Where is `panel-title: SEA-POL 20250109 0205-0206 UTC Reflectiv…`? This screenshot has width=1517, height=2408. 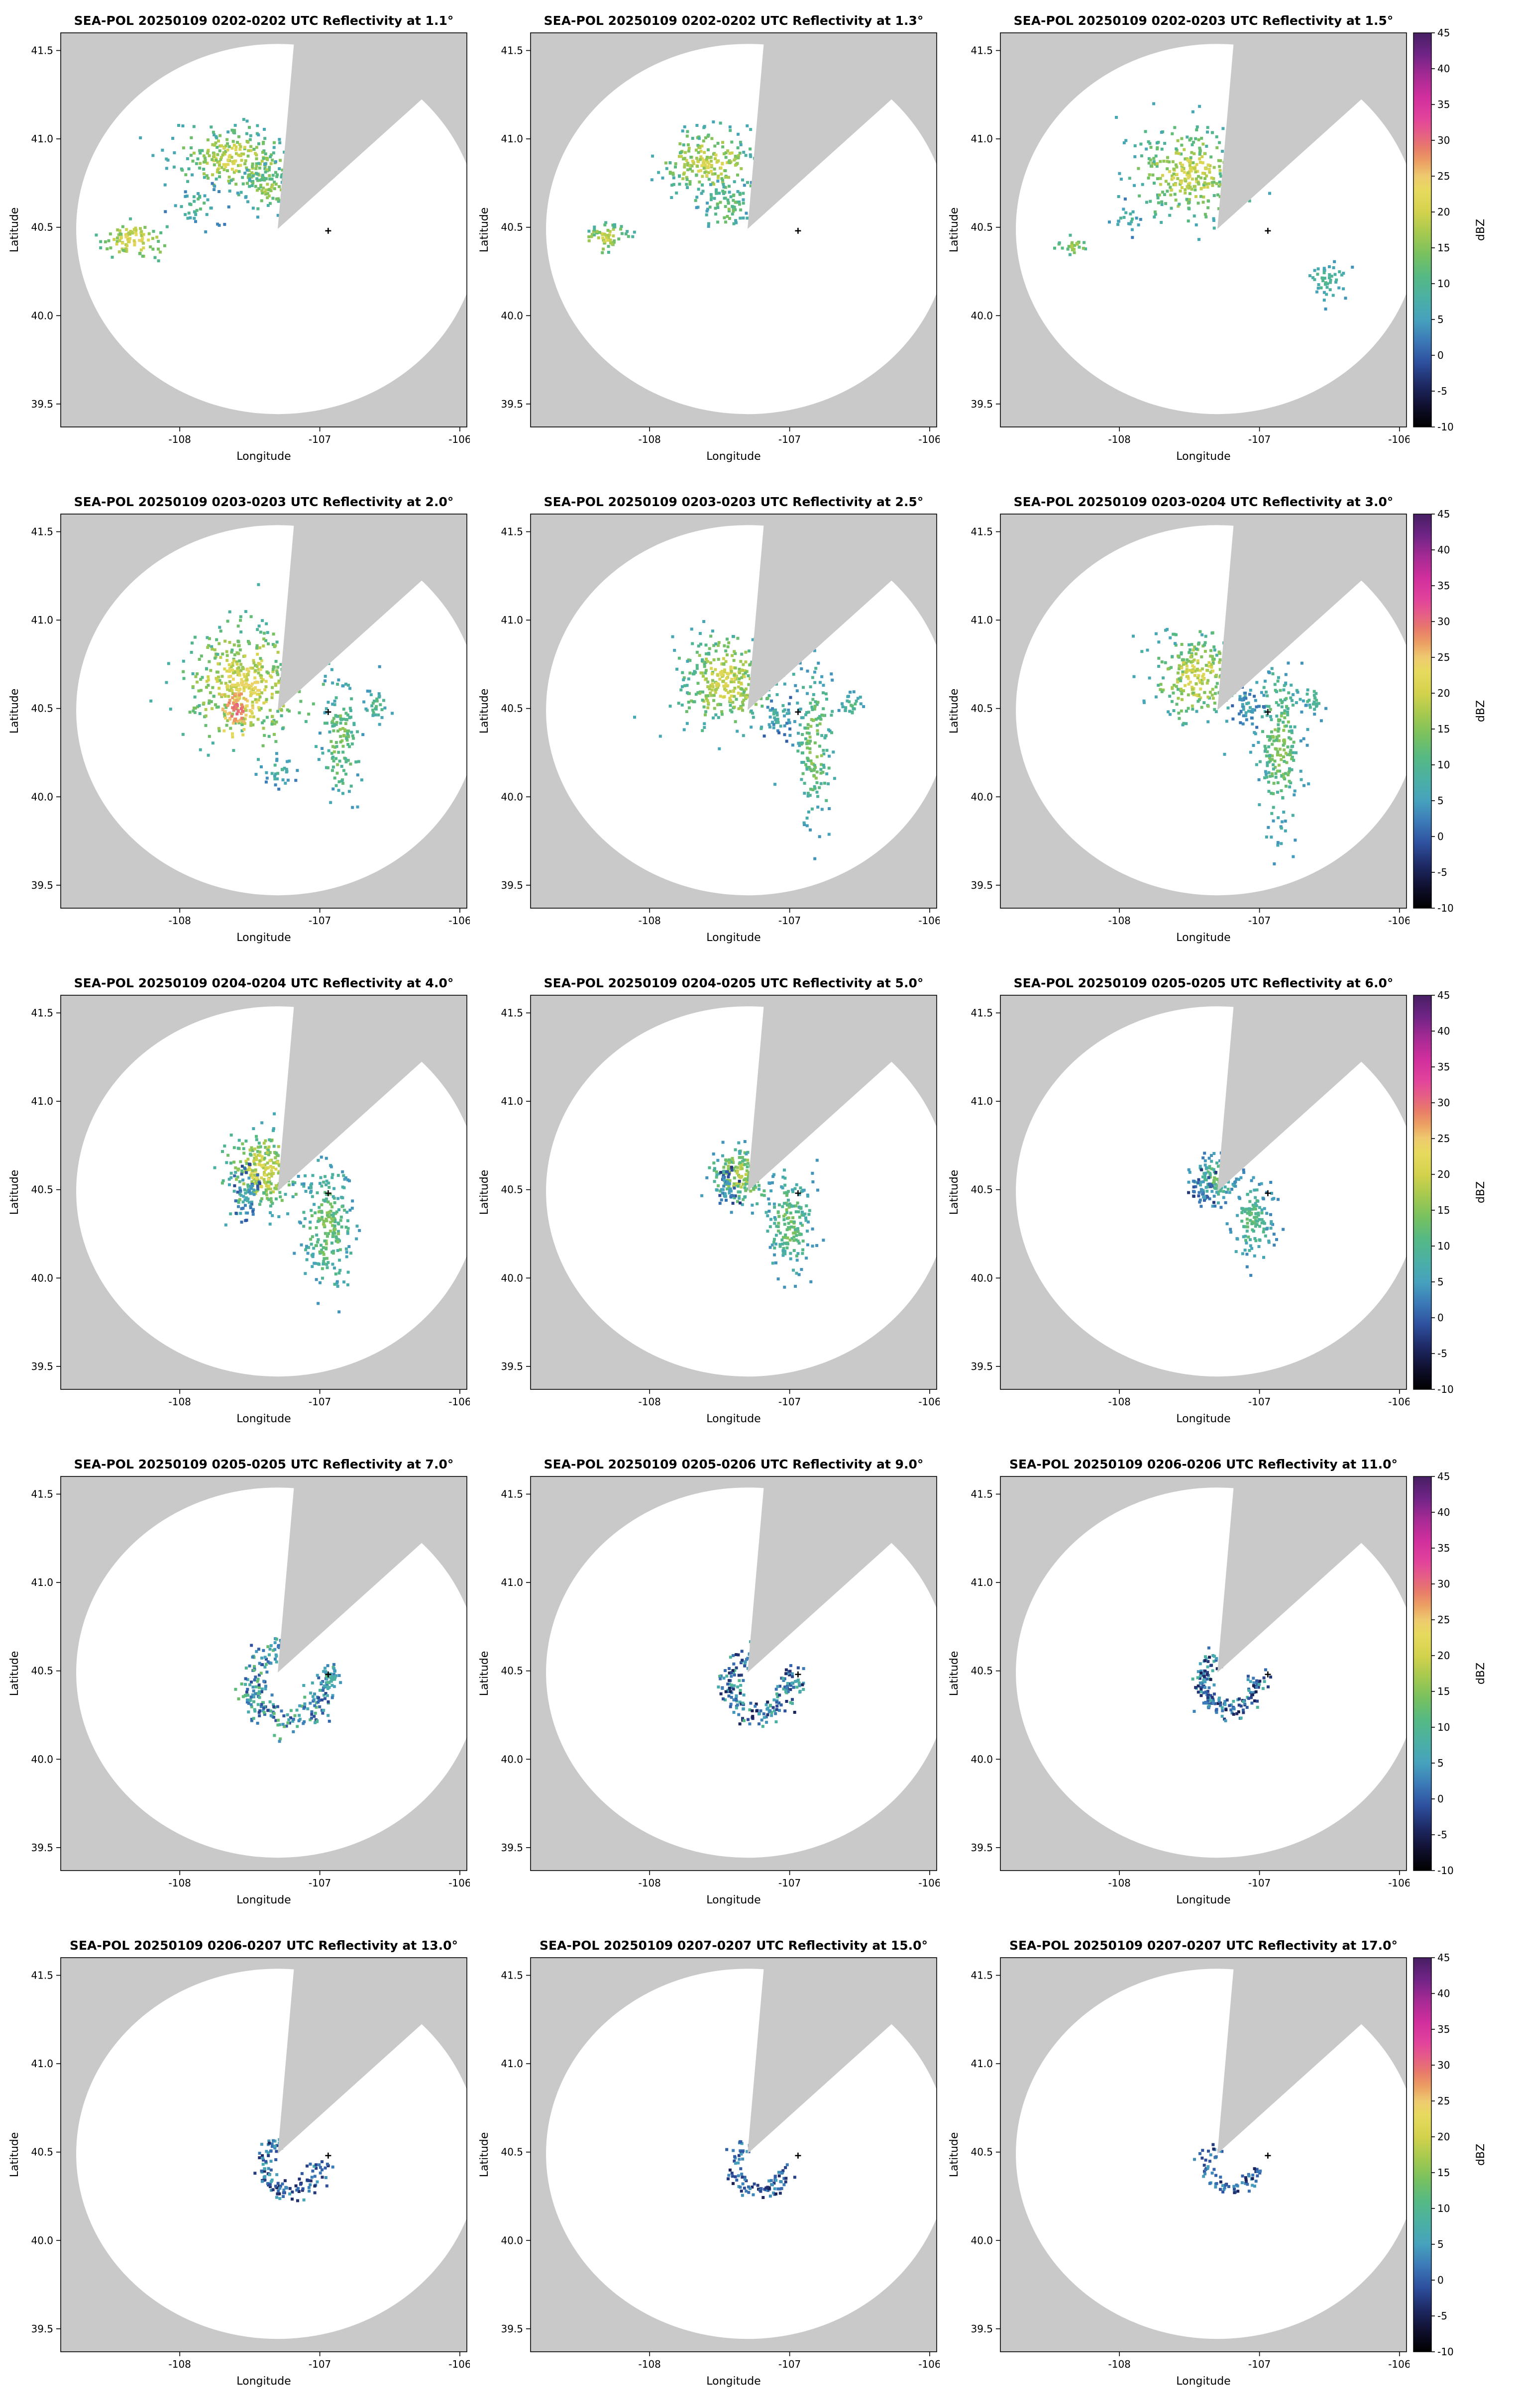 panel-title: SEA-POL 20250109 0205-0206 UTC Reflectiv… is located at coordinates (734, 1464).